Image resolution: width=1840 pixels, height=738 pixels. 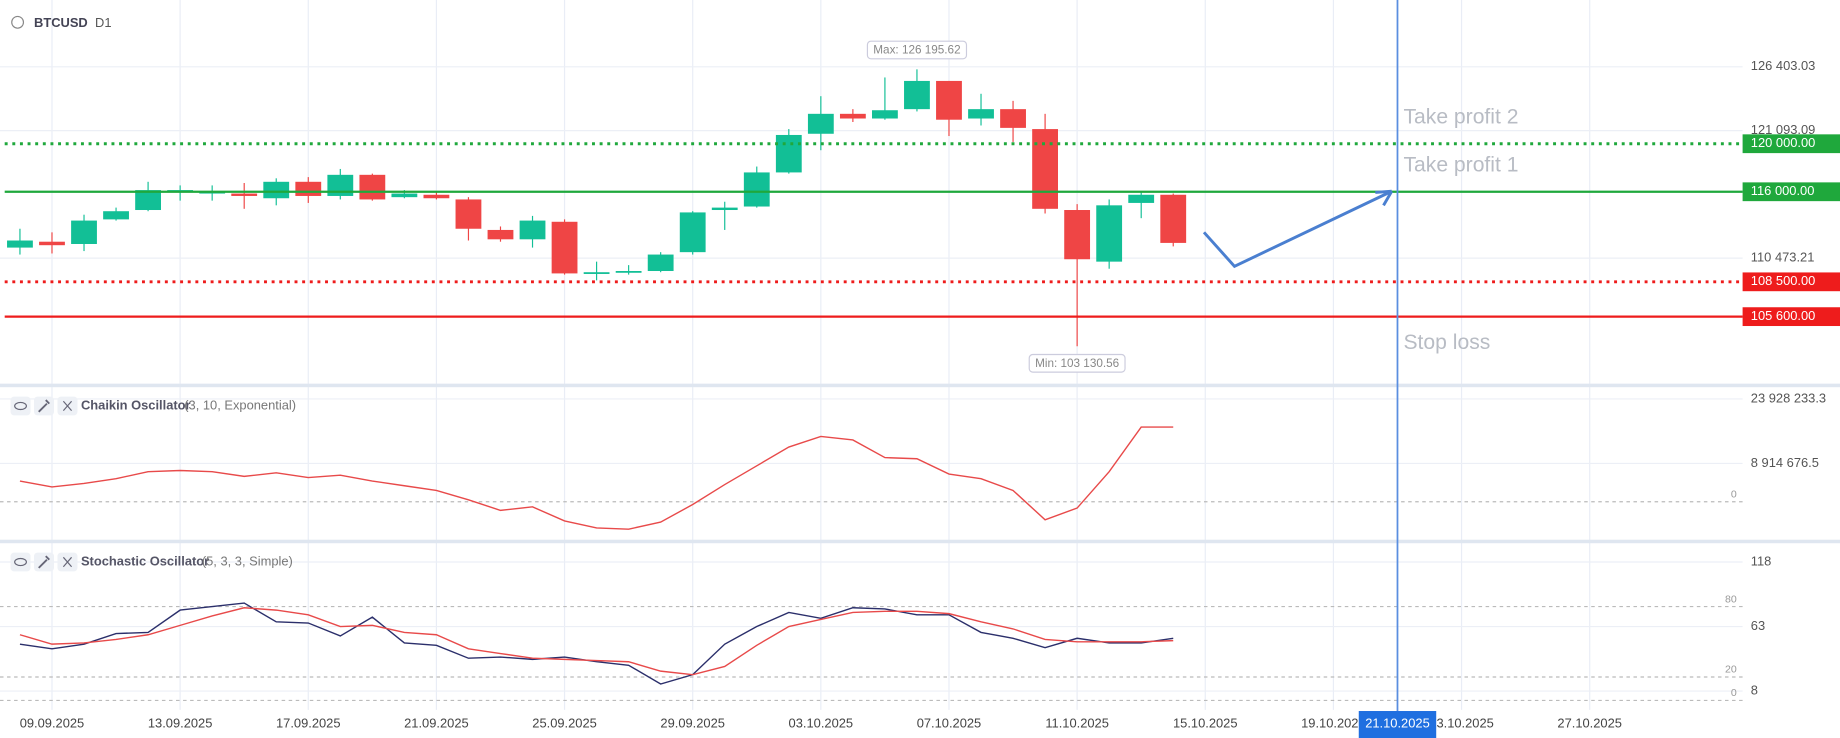 I want to click on x-tick-label: 13.09.2025, so click(x=180, y=722).